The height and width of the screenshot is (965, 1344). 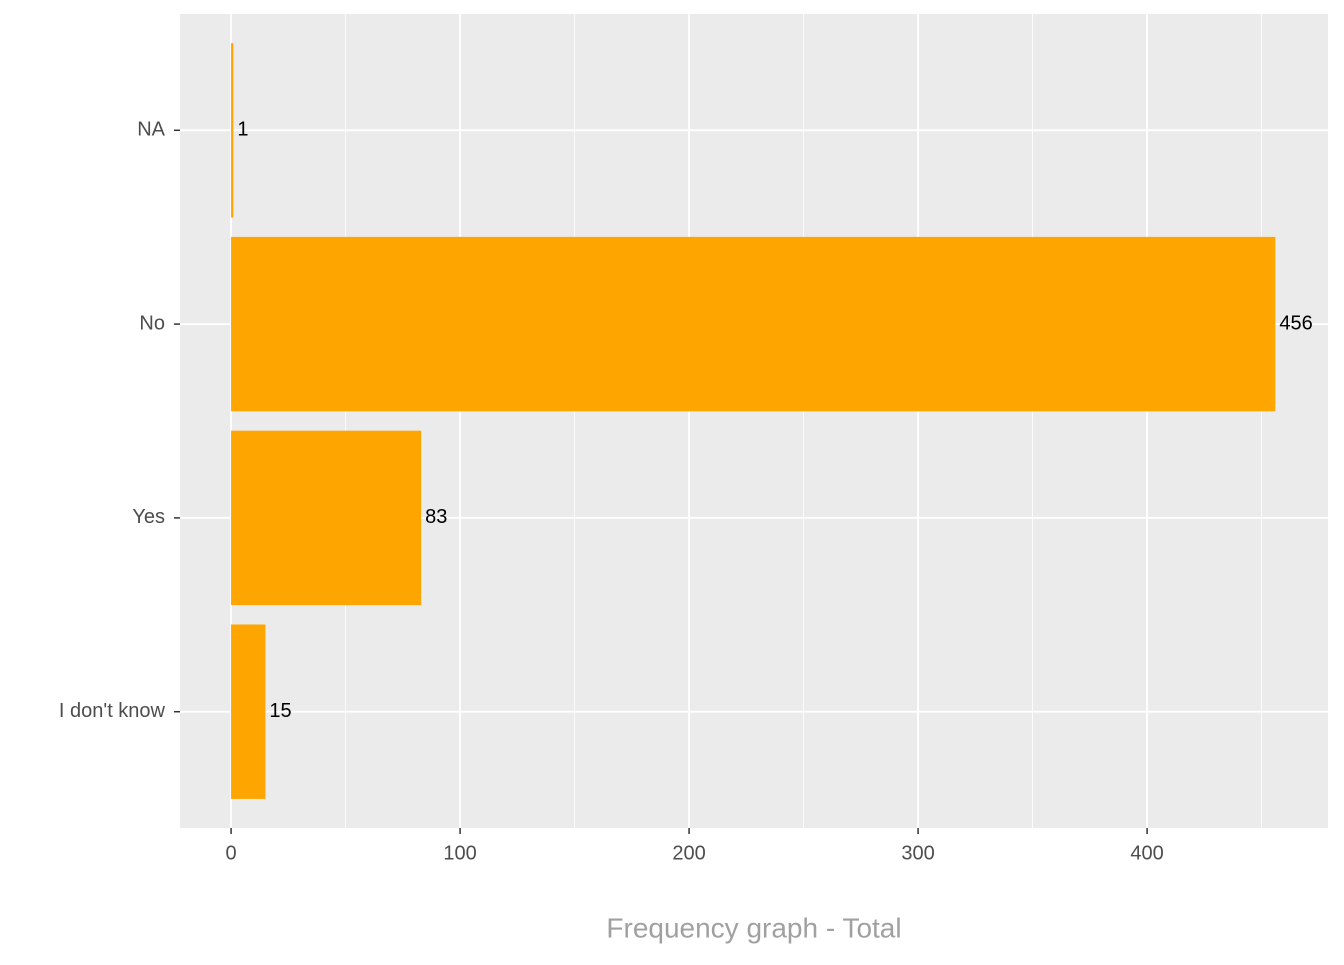 What do you see at coordinates (436, 517) in the screenshot?
I see `data-label: 83` at bounding box center [436, 517].